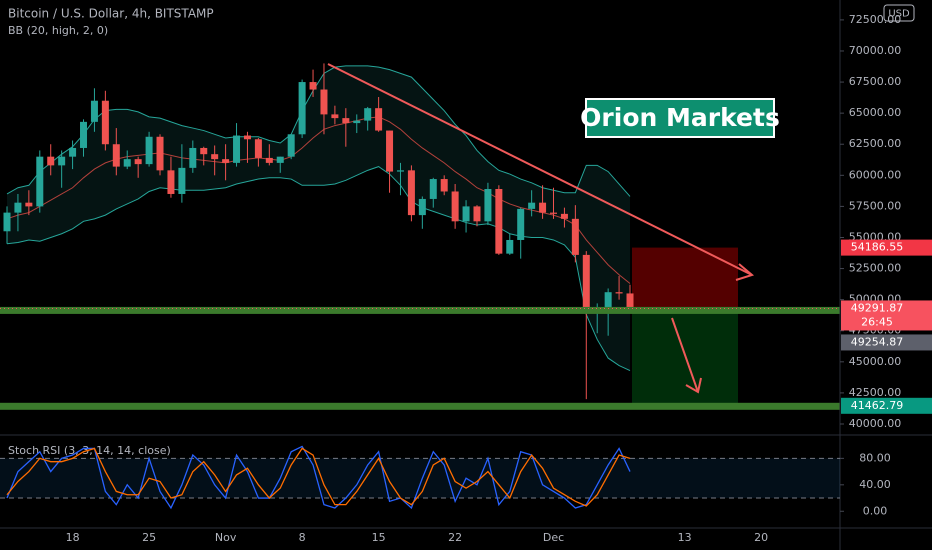  What do you see at coordinates (875, 205) in the screenshot?
I see `y-tick-label: 57500.00` at bounding box center [875, 205].